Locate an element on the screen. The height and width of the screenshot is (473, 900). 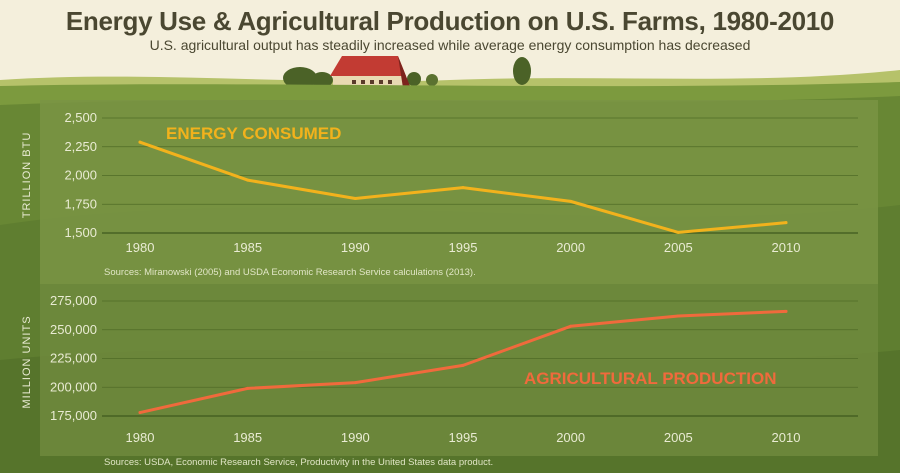
production-y-tick-label: 275,000 is located at coordinates (73, 300).